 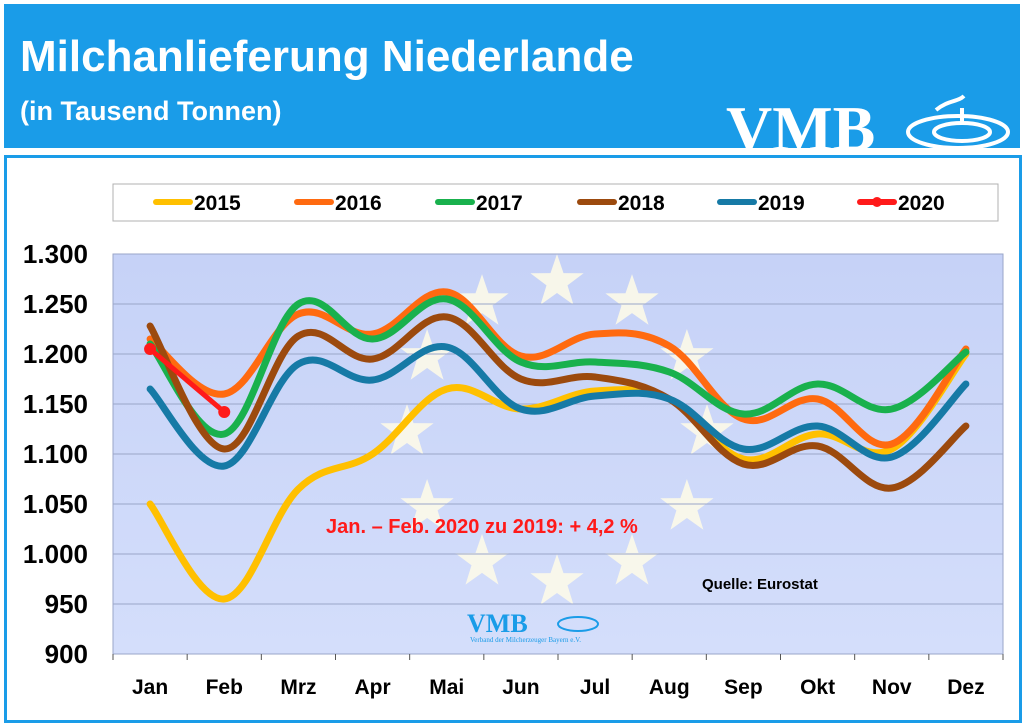 What do you see at coordinates (958, 122) in the screenshot?
I see `vmb-logo-swirl-icon` at bounding box center [958, 122].